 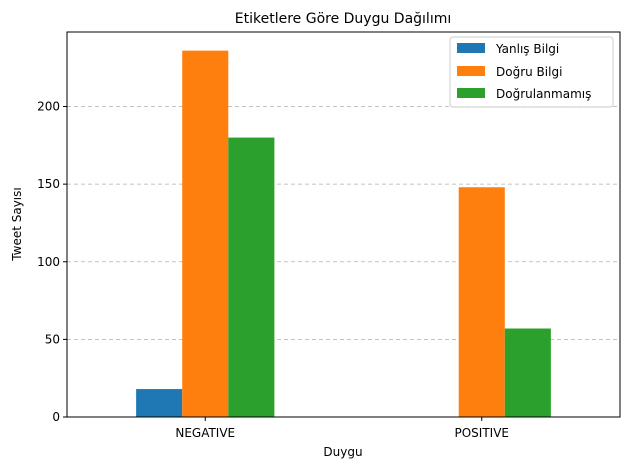 What do you see at coordinates (342, 428) in the screenshot?
I see `x-axis-ticks: NEGATIVE POSITIVE` at bounding box center [342, 428].